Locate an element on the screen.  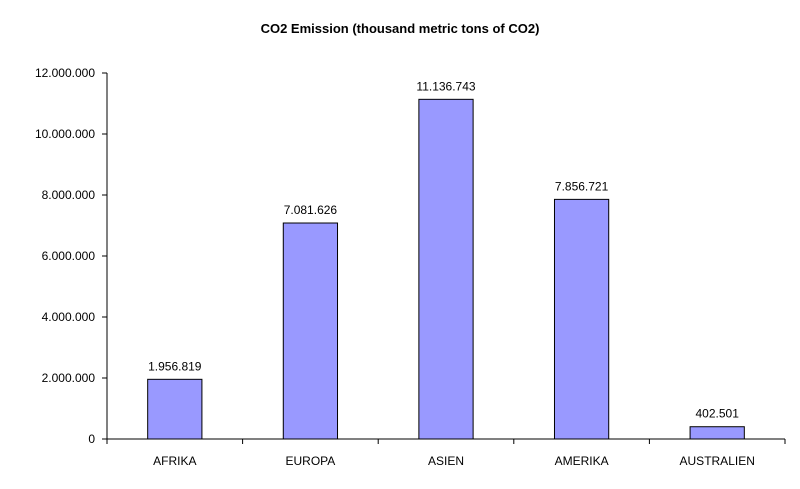
bar-australien is located at coordinates (717, 433).